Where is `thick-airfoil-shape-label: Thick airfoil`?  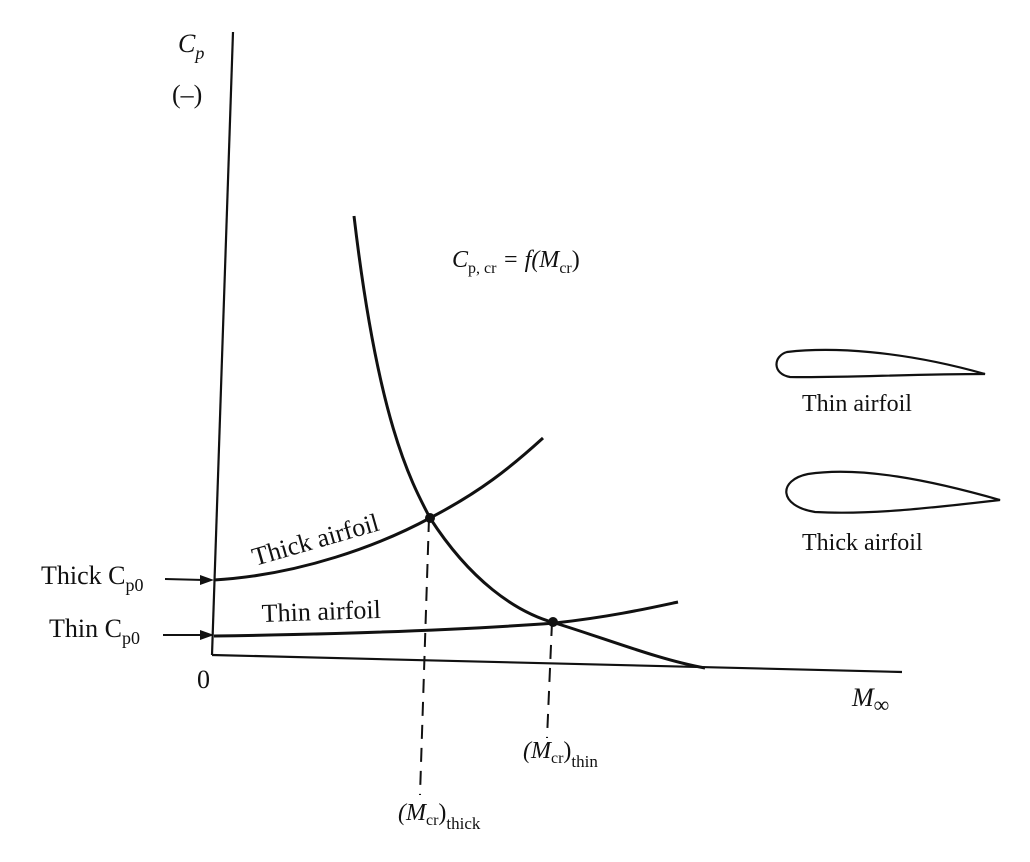
thick-airfoil-shape-label: Thick airfoil is located at coordinates (862, 543).